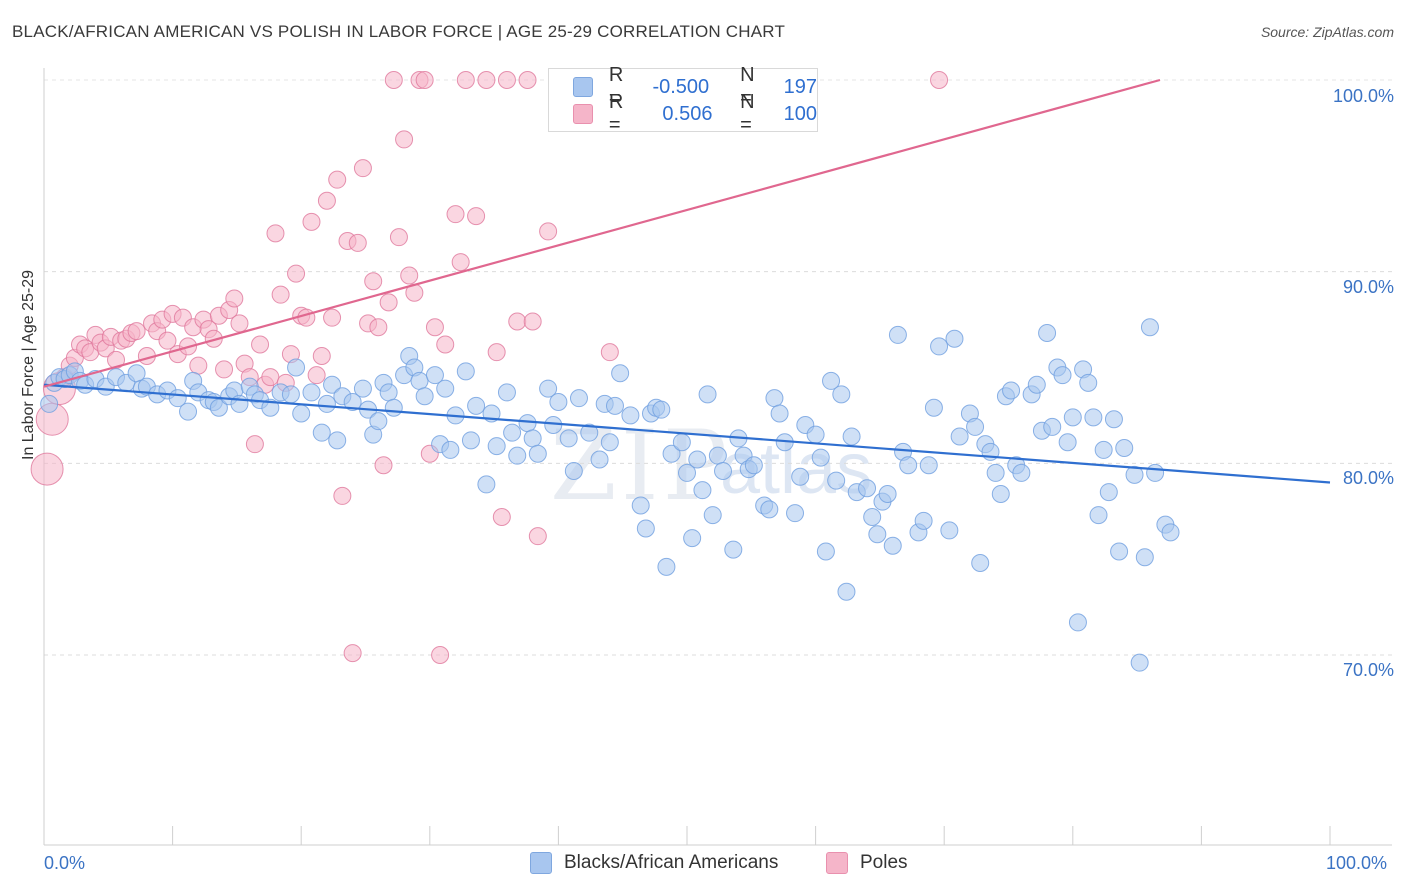 The height and width of the screenshot is (892, 1406). I want to click on legend-item-blacks: Blacks/African Americans, so click(654, 863).